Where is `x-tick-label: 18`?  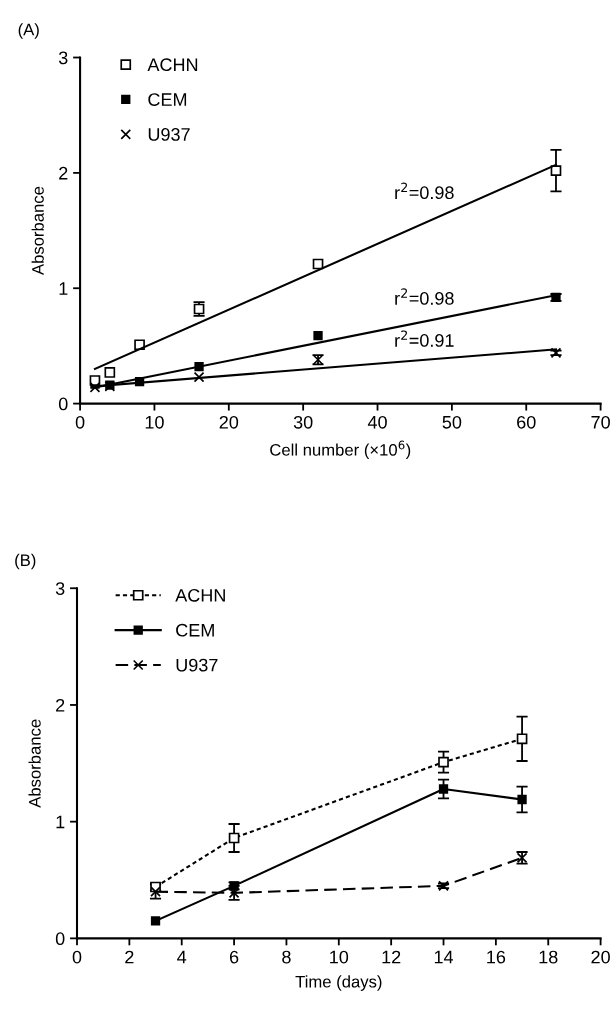
x-tick-label: 18 is located at coordinates (548, 957).